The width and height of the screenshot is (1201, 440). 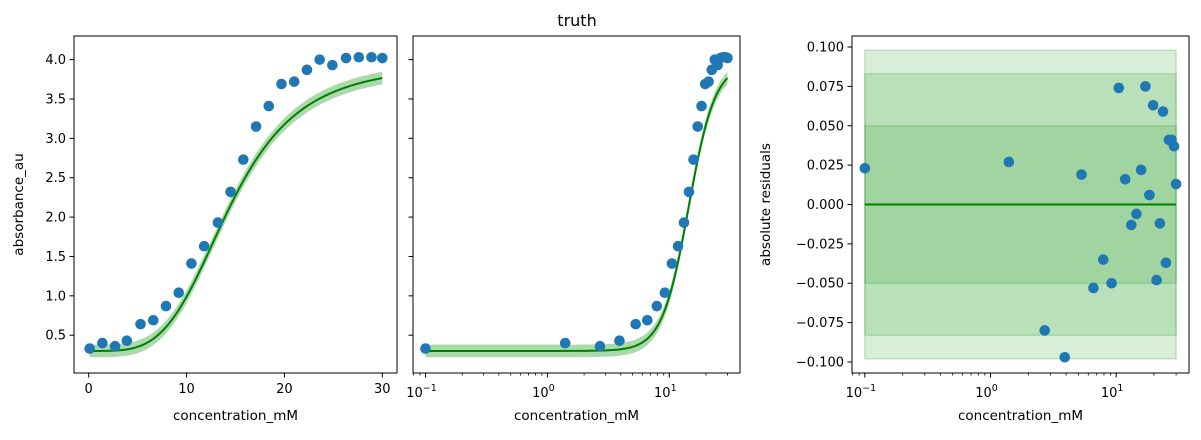 I want to click on y-tick-label: −0.100, so click(x=820, y=362).